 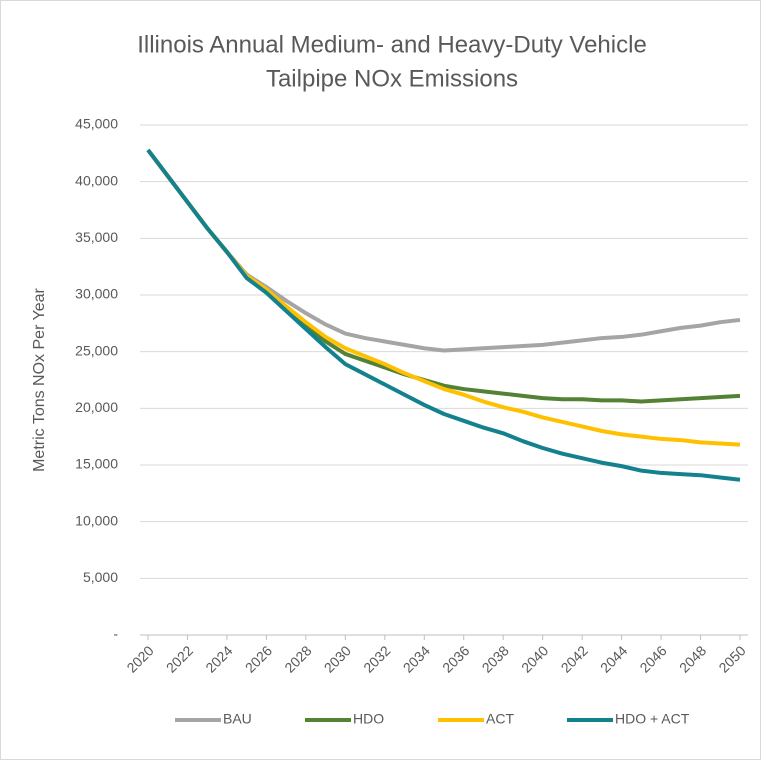 I want to click on legend-label: HDO + ACT, so click(x=652, y=719).